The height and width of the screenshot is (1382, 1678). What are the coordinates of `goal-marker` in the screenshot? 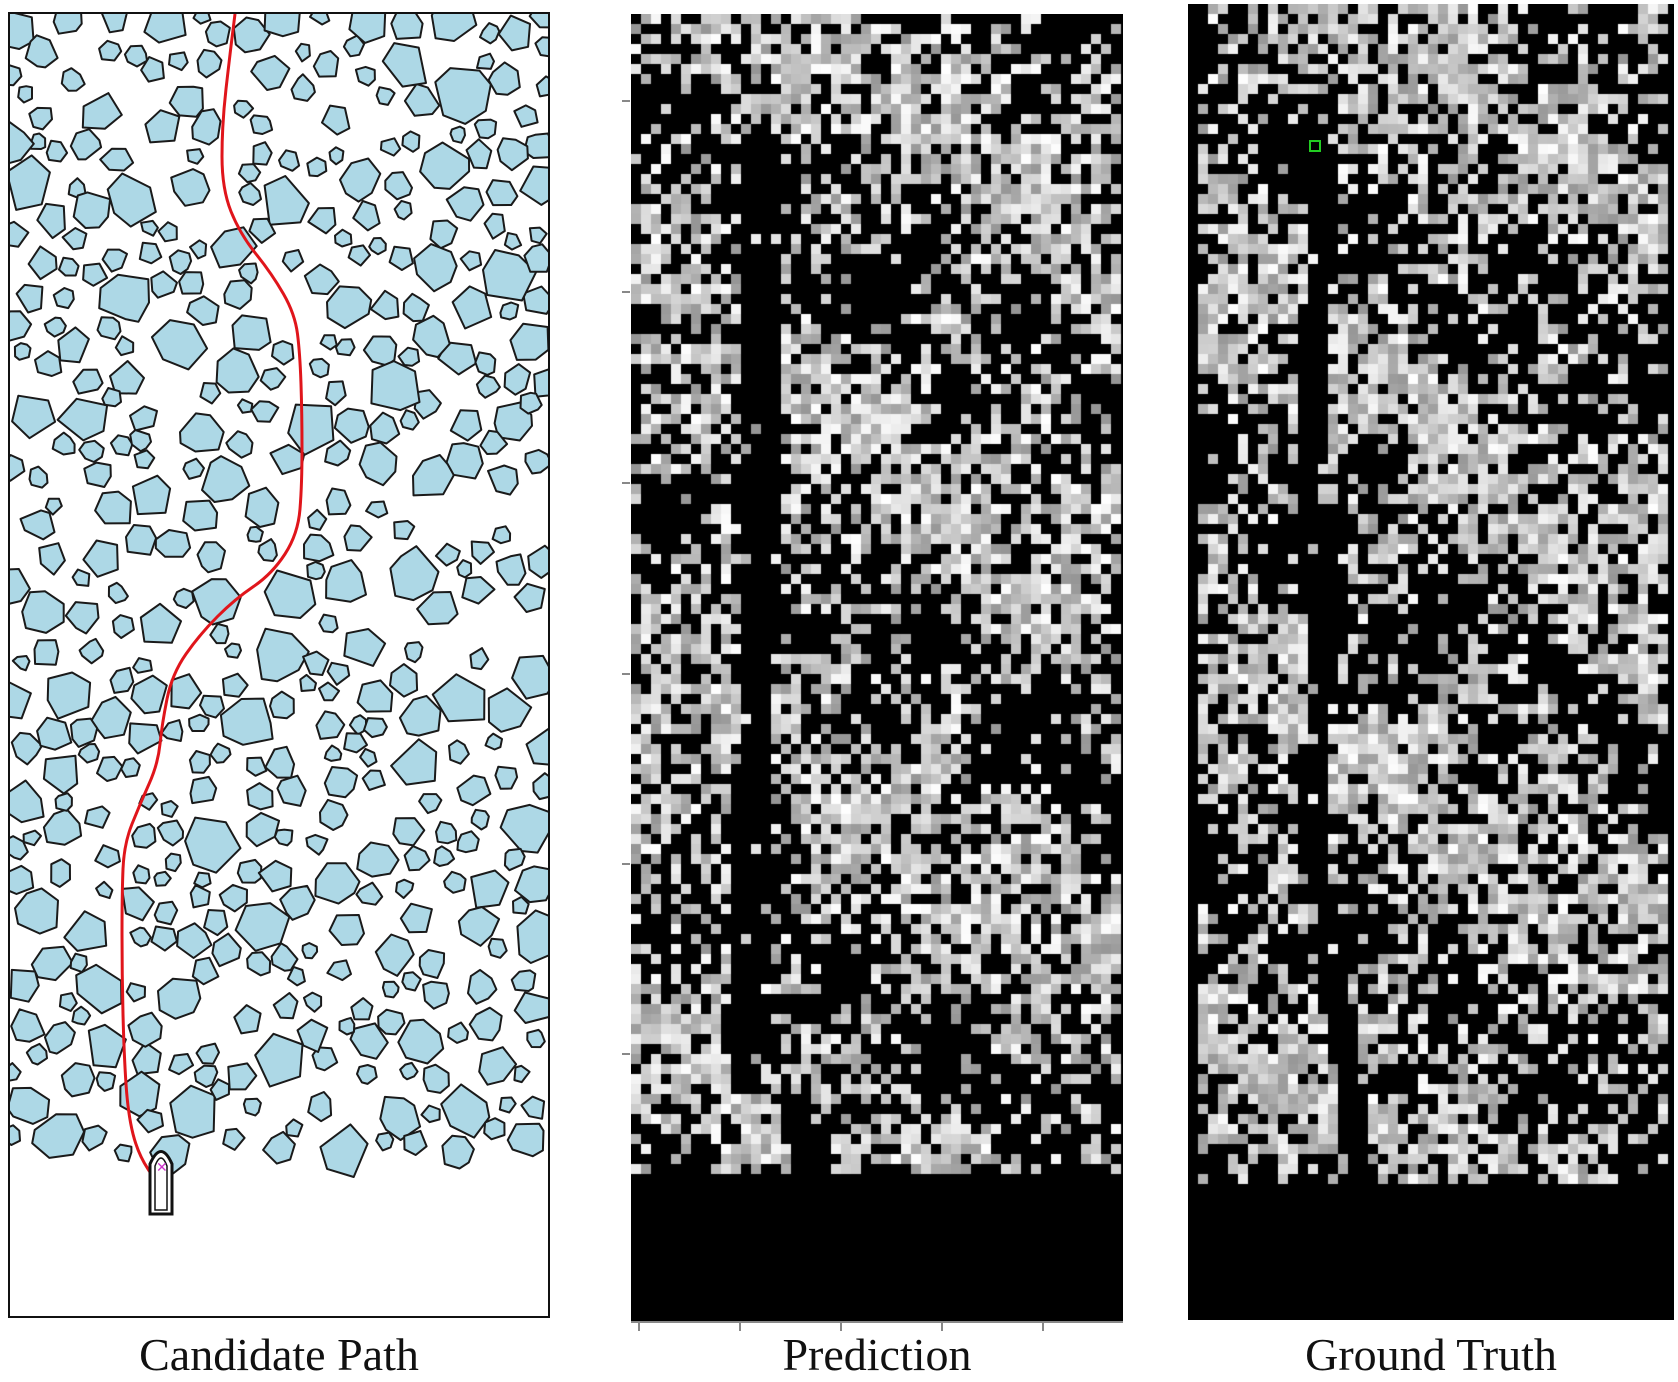 It's located at (1315, 146).